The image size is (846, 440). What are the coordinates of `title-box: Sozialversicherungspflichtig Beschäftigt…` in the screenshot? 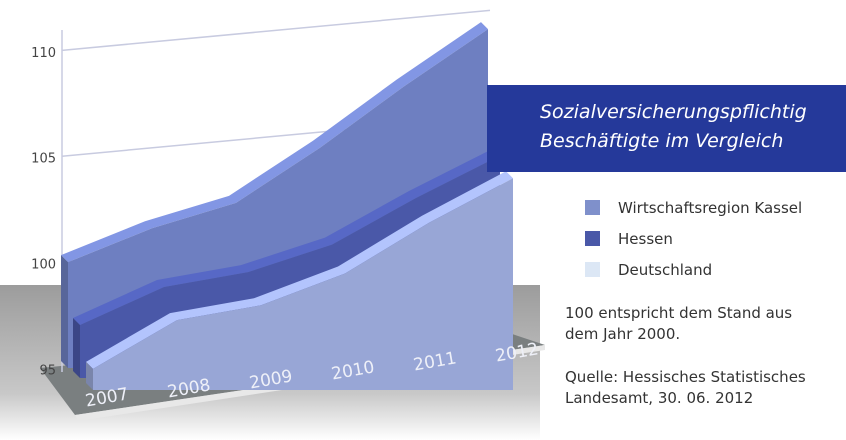 It's located at (666, 128).